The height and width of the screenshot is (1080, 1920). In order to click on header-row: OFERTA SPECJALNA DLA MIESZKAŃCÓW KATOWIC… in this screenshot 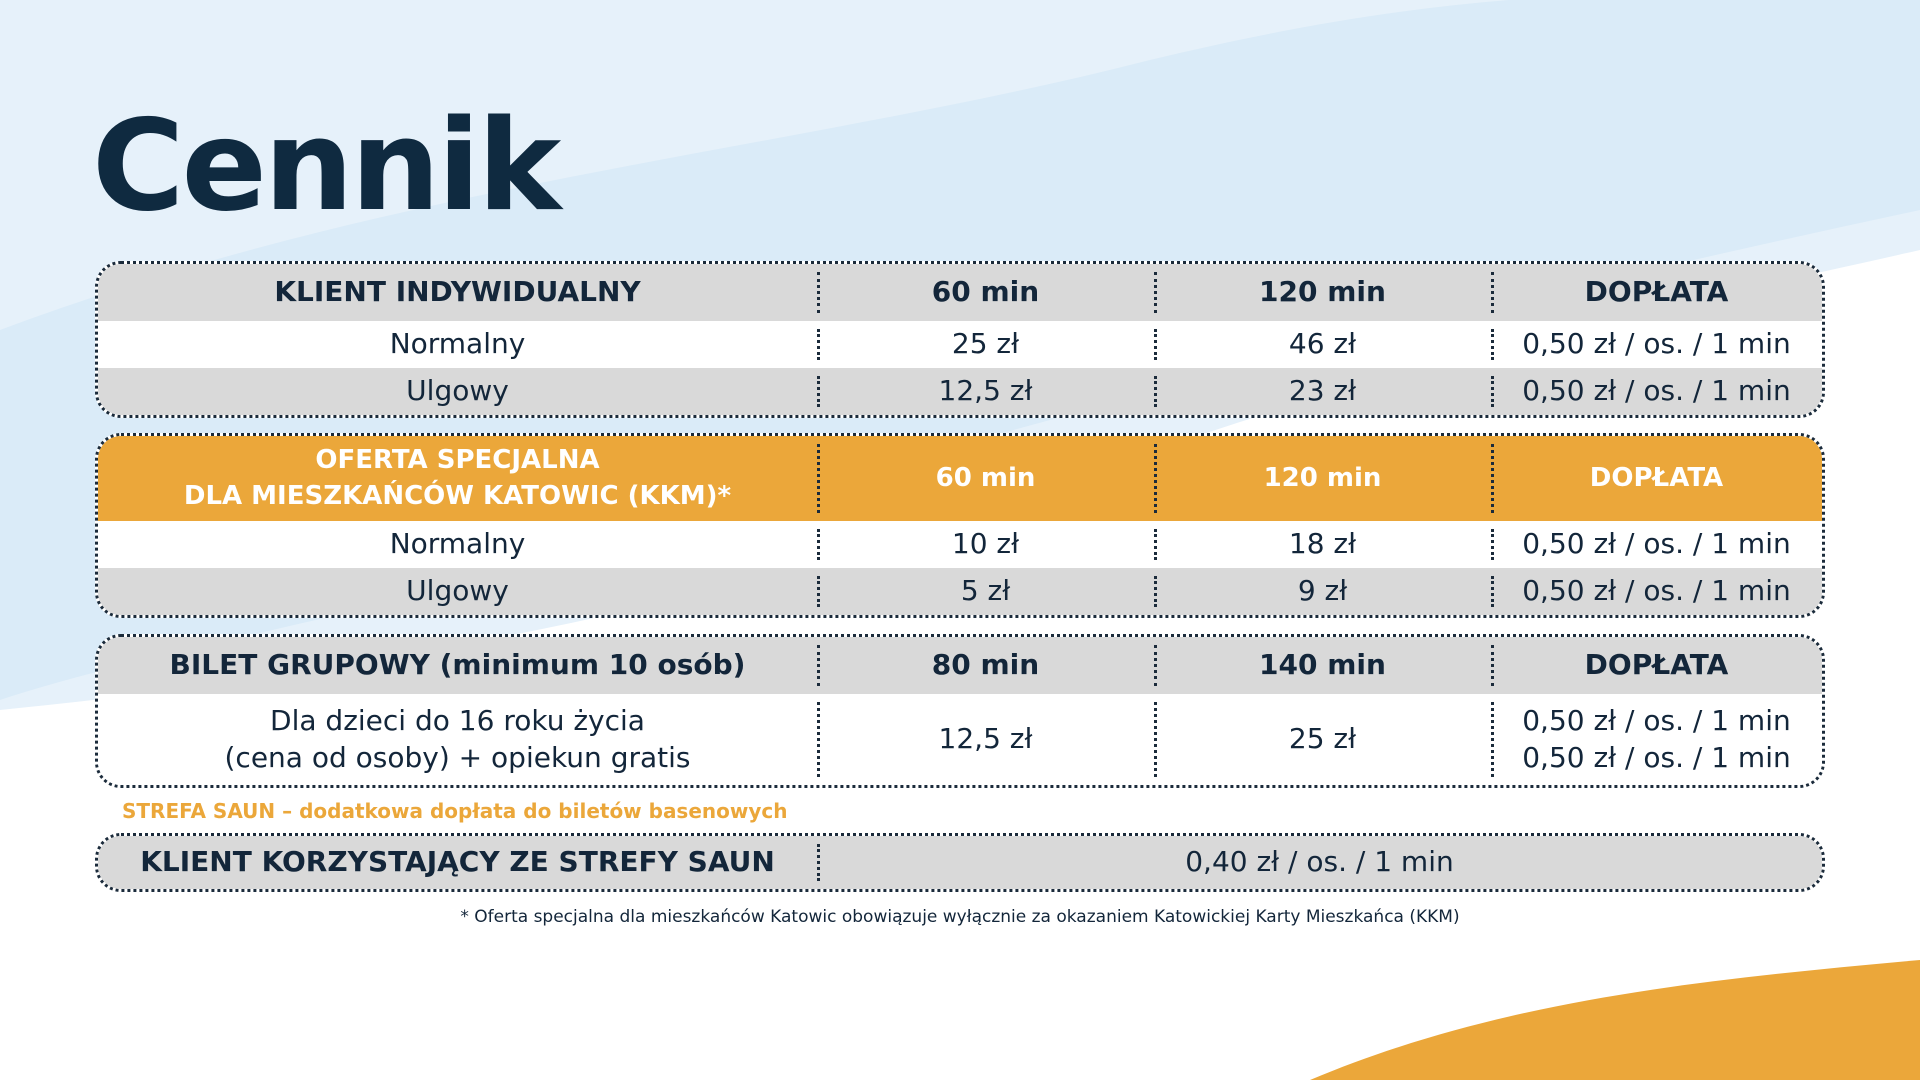, I will do `click(960, 478)`.